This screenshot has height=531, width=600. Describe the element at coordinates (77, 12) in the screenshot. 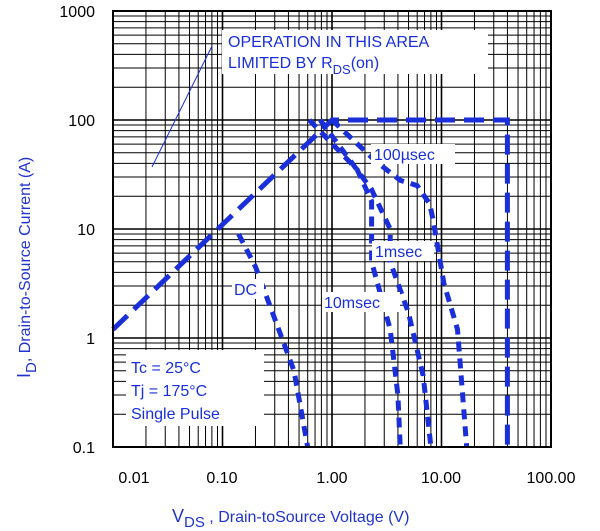

I see `y-tick-label: 1000` at that location.